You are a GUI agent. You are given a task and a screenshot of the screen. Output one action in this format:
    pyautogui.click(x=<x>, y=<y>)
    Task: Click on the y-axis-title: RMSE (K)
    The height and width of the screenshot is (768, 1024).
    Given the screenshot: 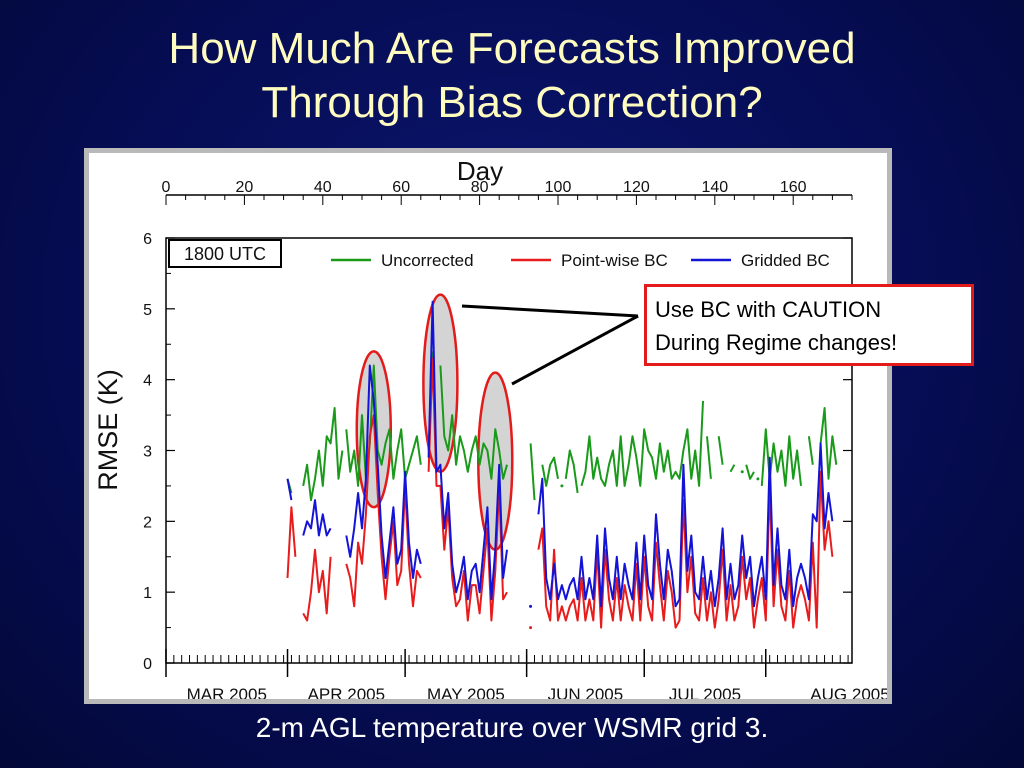 What is the action you would take?
    pyautogui.click(x=108, y=430)
    